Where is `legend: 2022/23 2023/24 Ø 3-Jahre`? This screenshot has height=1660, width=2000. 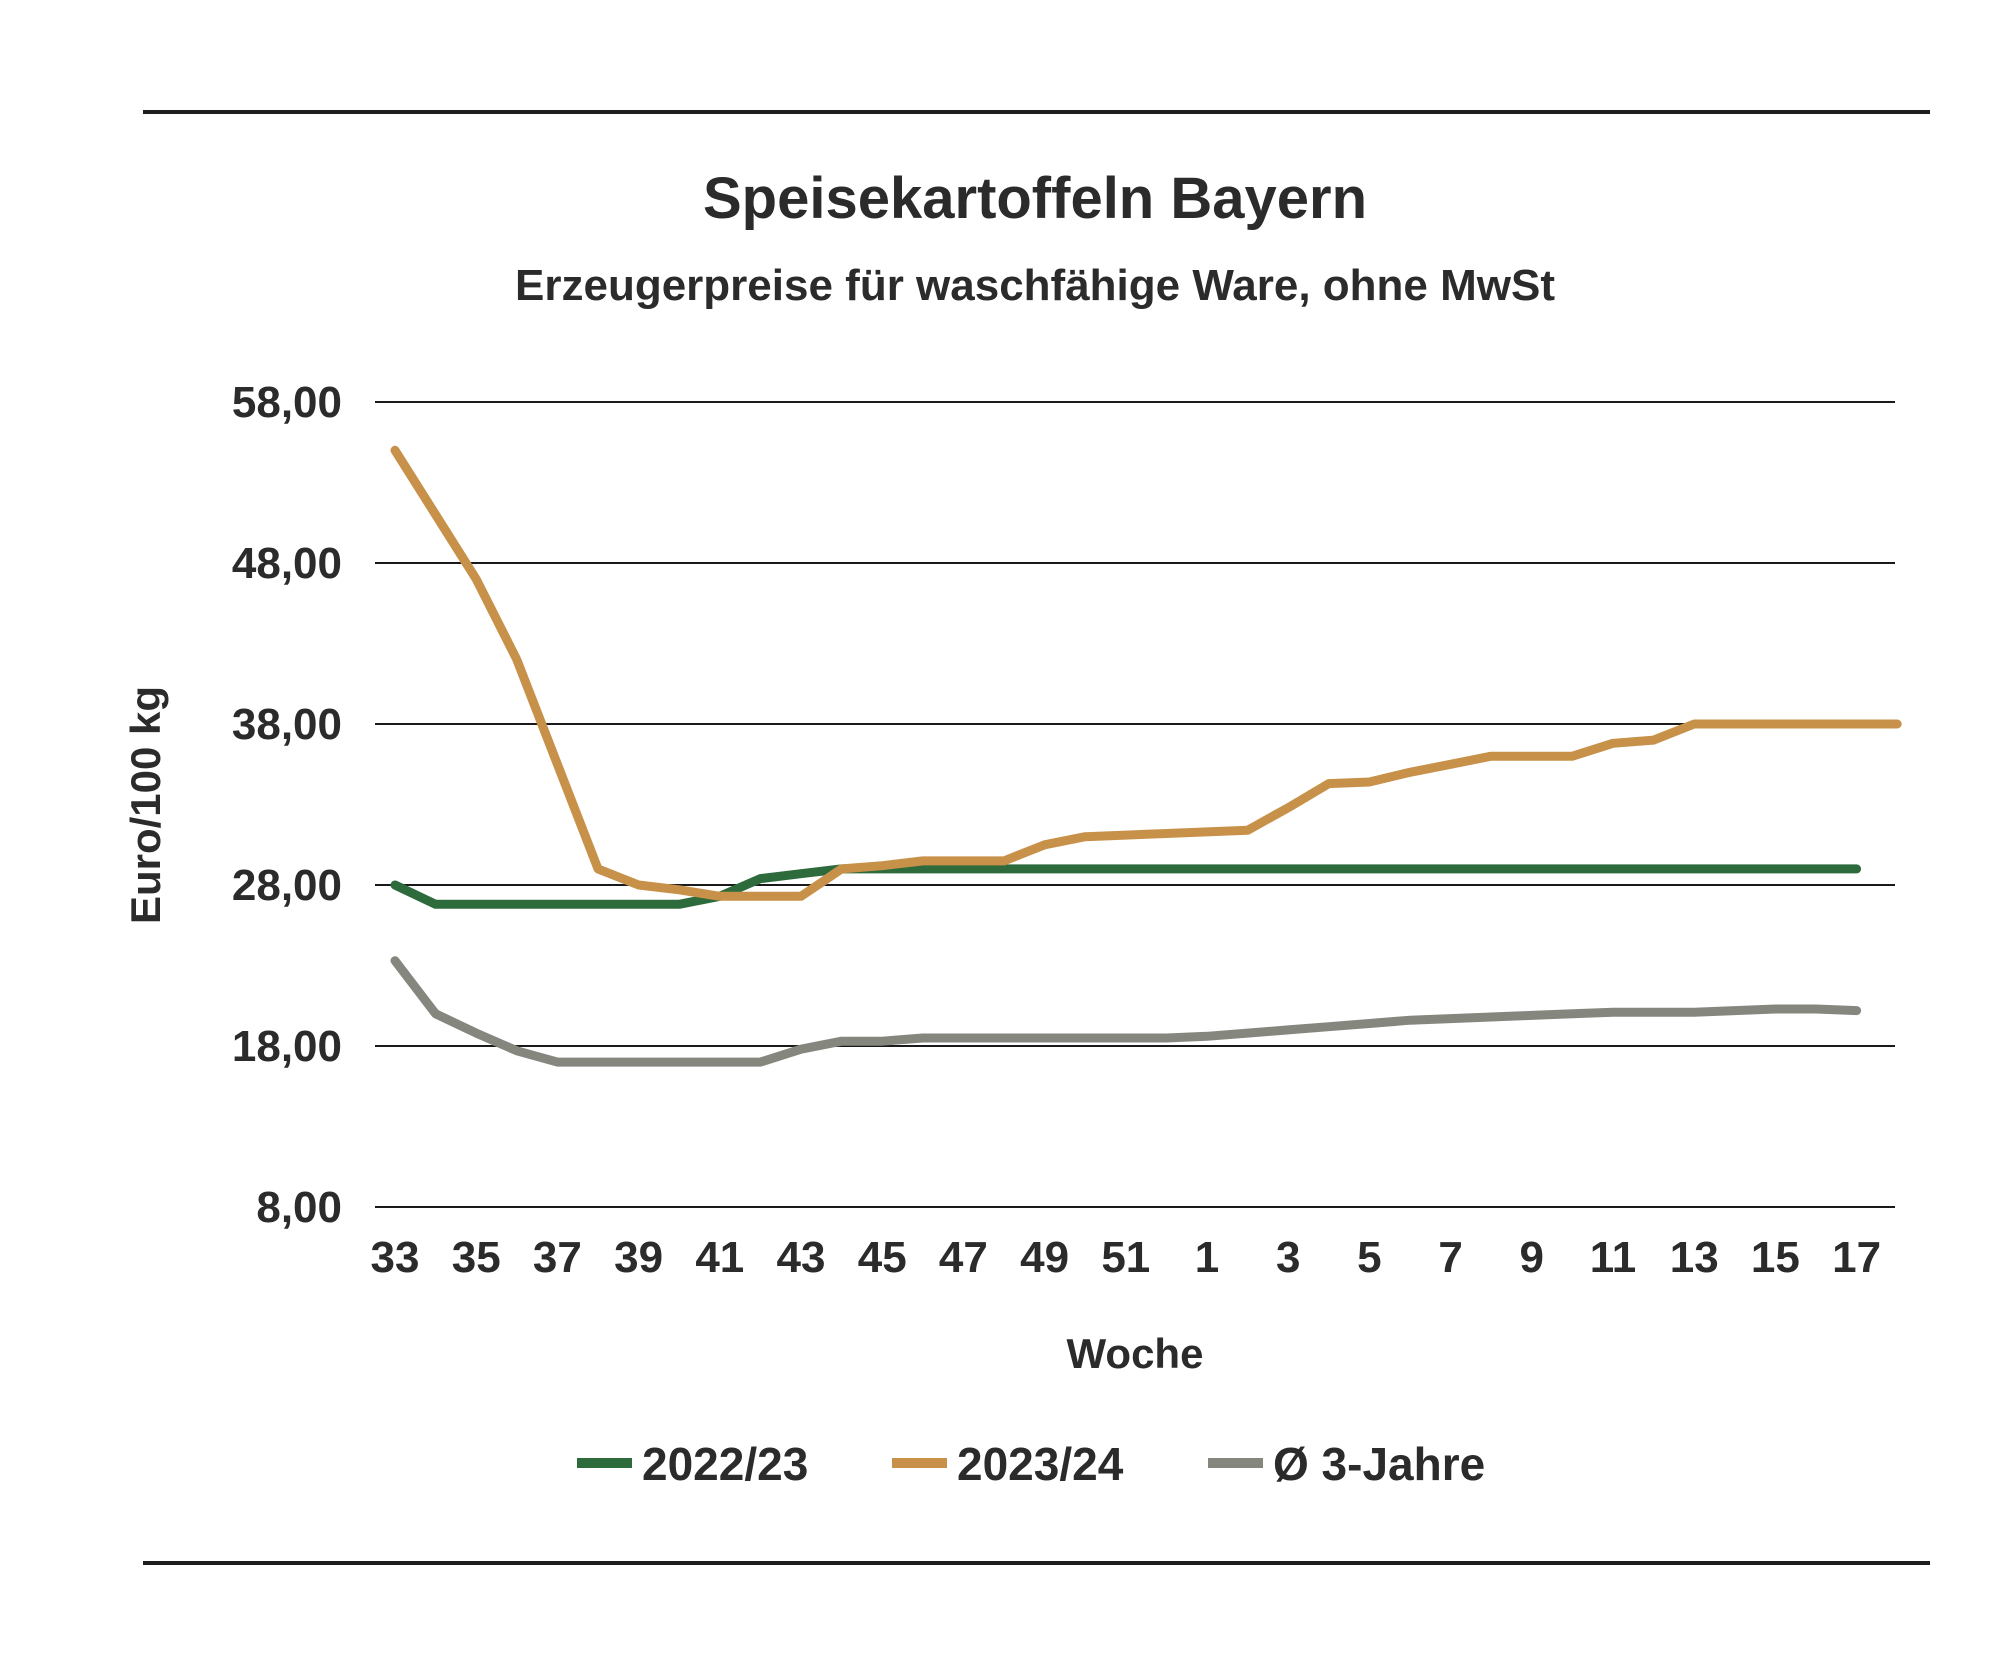 legend: 2022/23 2023/24 Ø 3-Jahre is located at coordinates (1031, 1464).